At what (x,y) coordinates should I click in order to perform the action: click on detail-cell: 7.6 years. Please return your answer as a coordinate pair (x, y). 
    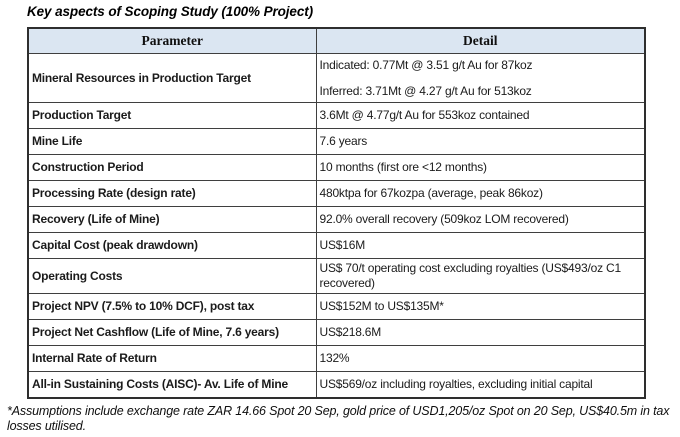
    Looking at the image, I should click on (480, 141).